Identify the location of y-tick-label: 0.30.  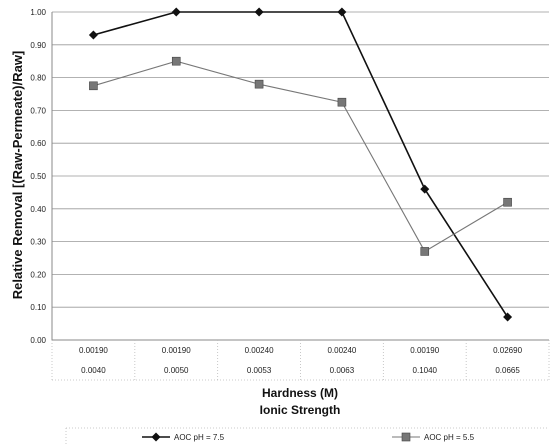
(38, 242).